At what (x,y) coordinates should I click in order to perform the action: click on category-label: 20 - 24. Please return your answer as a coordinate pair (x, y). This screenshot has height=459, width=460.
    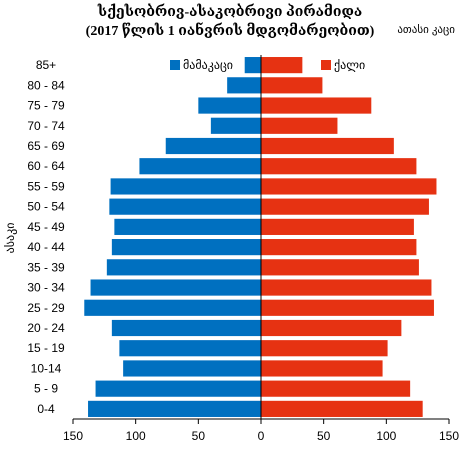
    Looking at the image, I should click on (46, 328).